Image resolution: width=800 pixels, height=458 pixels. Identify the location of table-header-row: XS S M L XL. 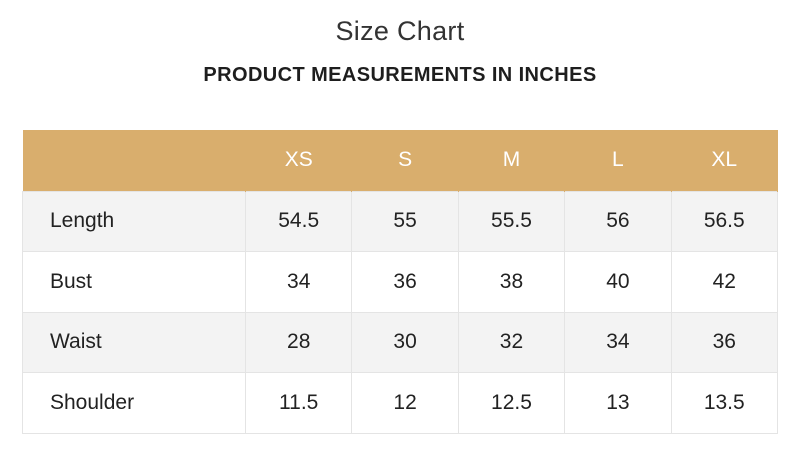
(400, 160).